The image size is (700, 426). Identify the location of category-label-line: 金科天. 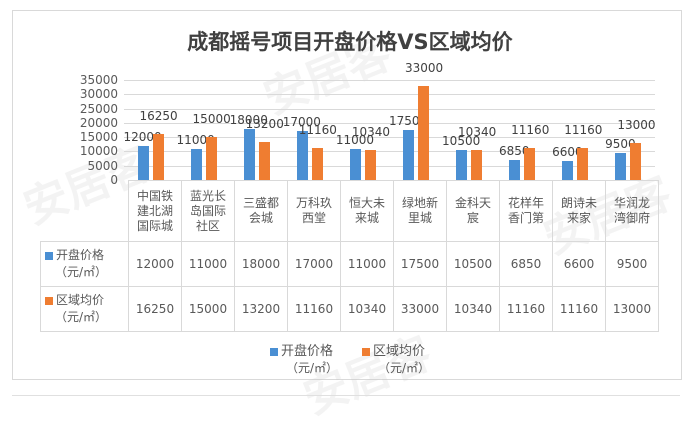
(472, 203).